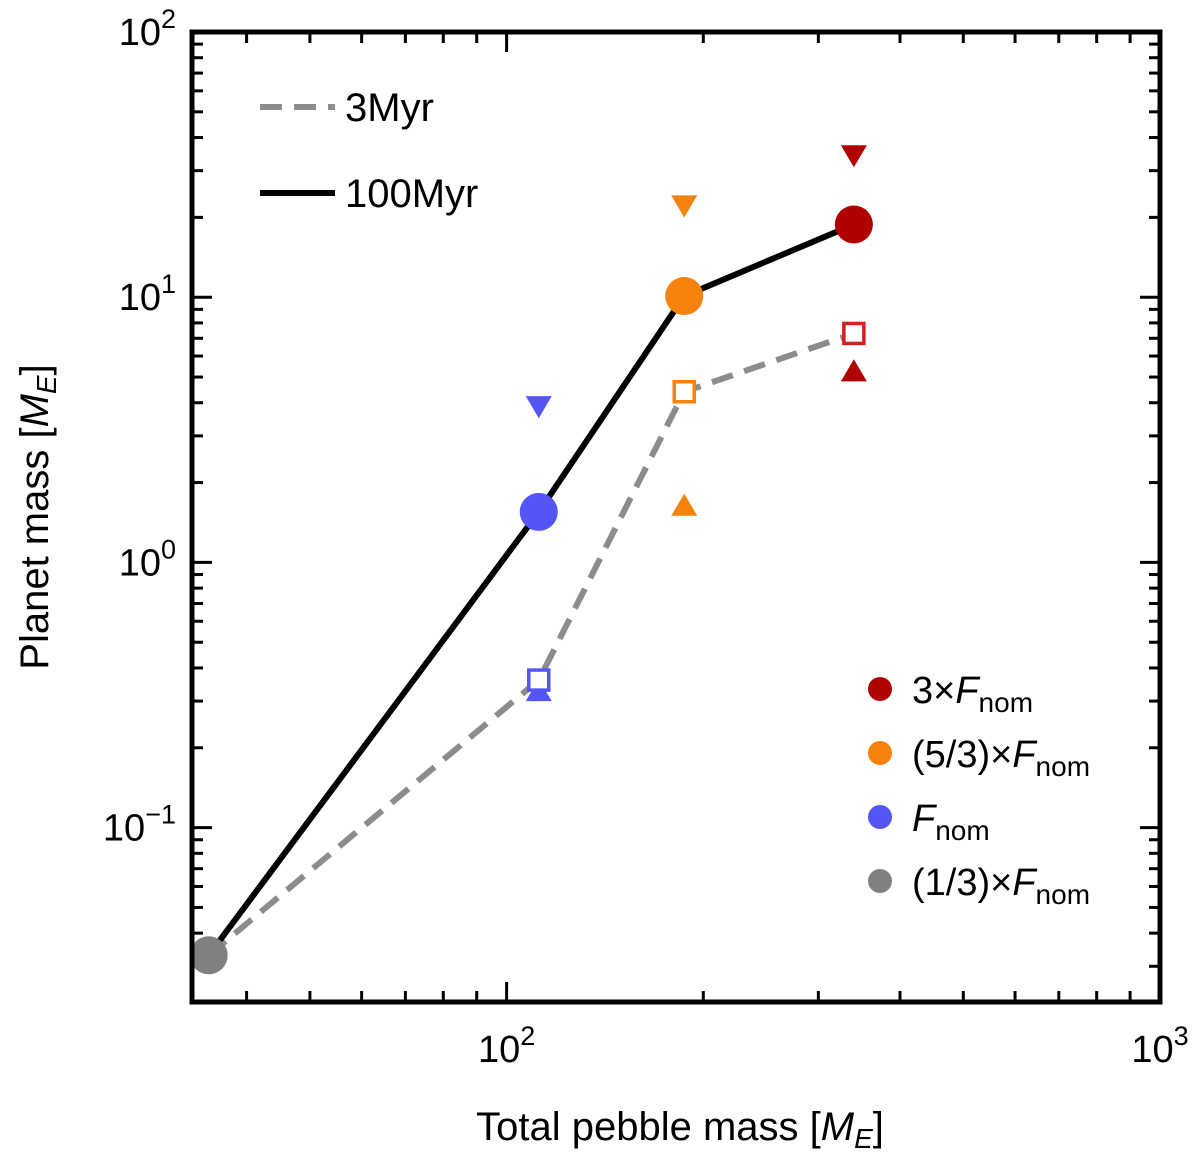  I want to click on legend-prefix: (5/3)×, so click(962, 755).